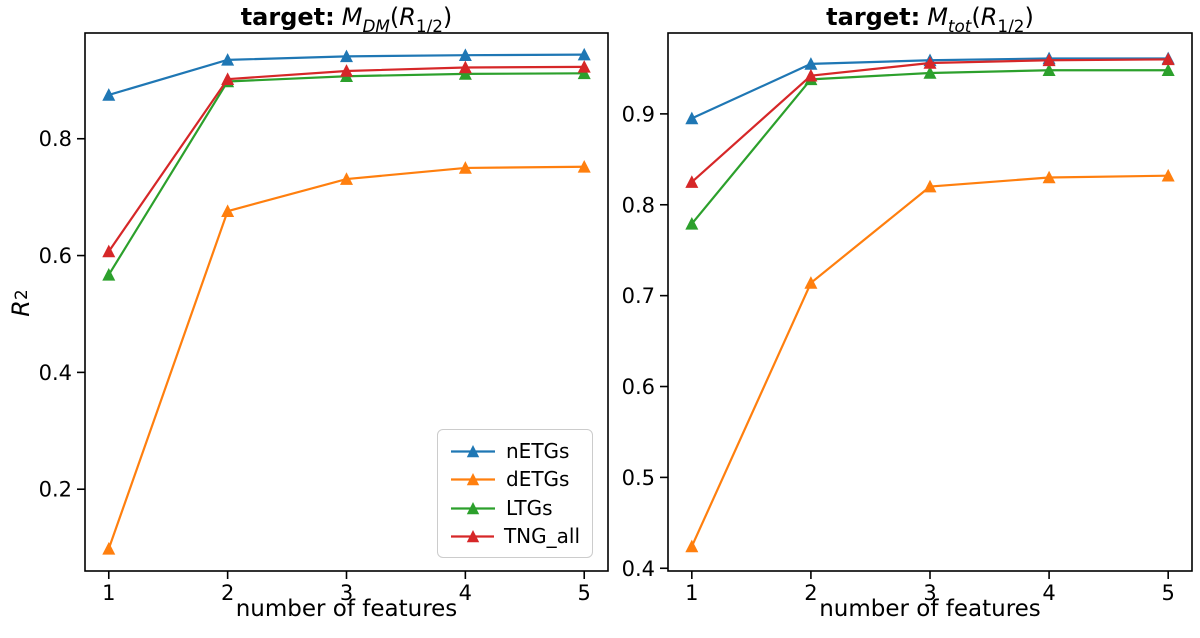 The width and height of the screenshot is (1200, 638). I want to click on y-axis-exponent: 2, so click(21, 294).